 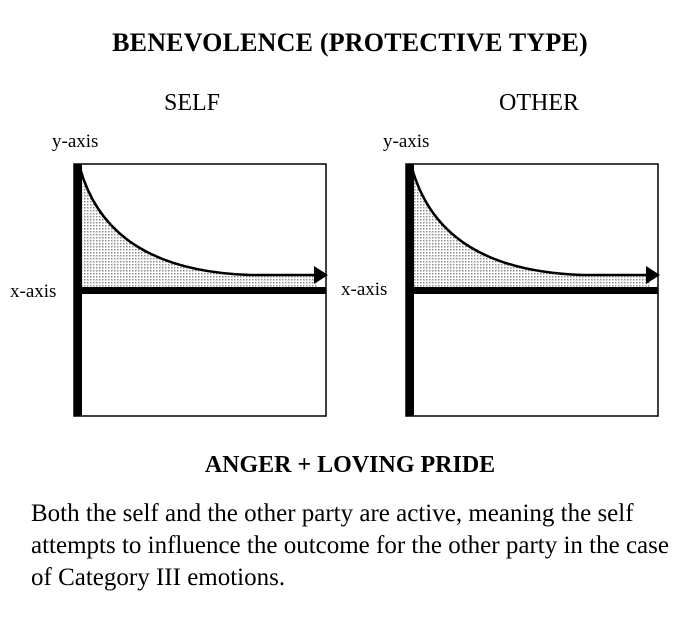 What do you see at coordinates (350, 42) in the screenshot?
I see `diagram-title: BENEVOLENCE (PROTECTIVE TYPE)` at bounding box center [350, 42].